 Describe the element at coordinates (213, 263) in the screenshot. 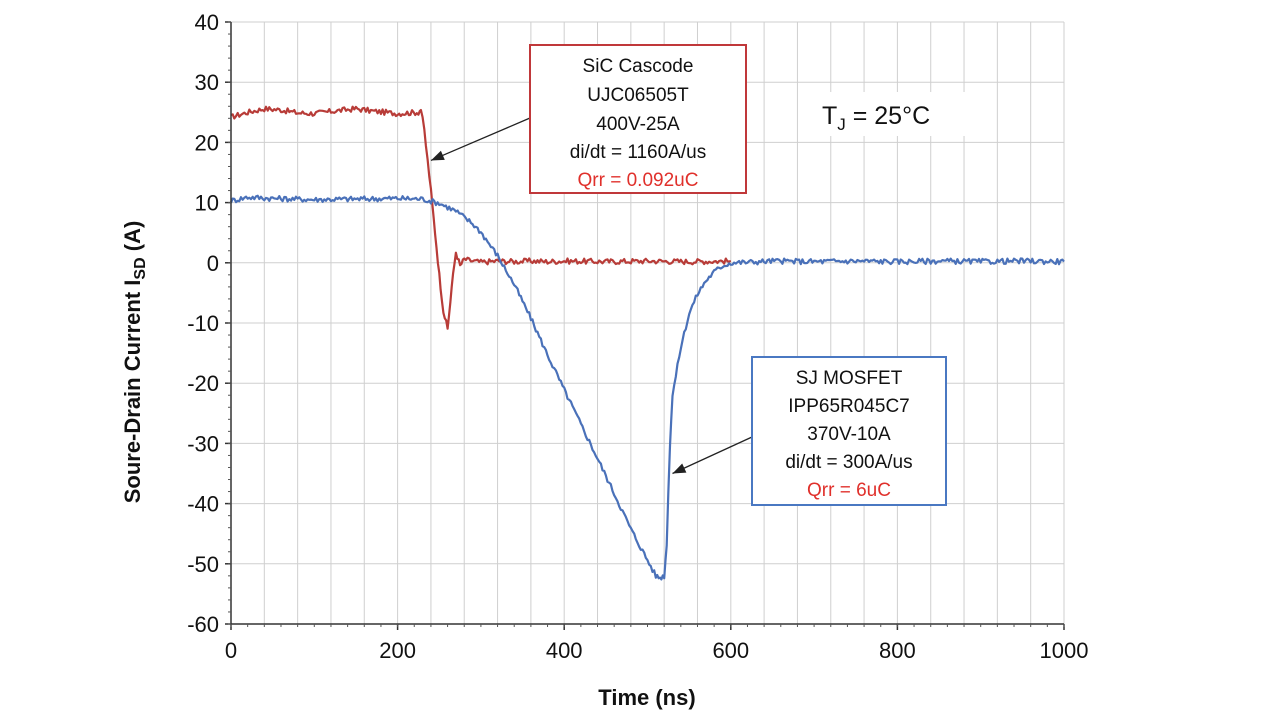

I see `y-tick-label: 0` at that location.